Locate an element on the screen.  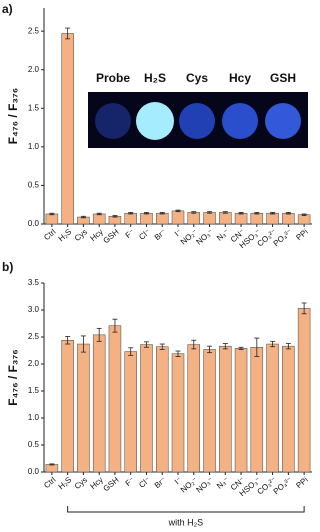
inset-label: GSH is located at coordinates (283, 78).